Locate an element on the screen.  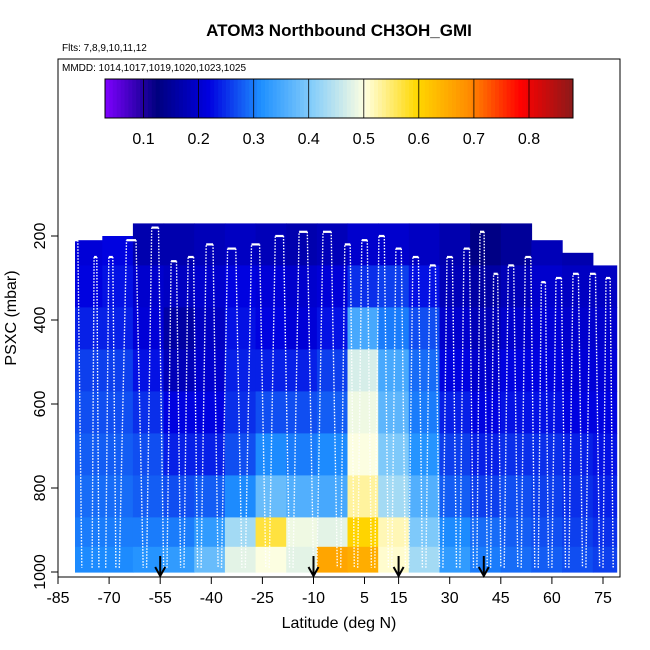
y-axis-tick-label: 400 is located at coordinates (40, 320).